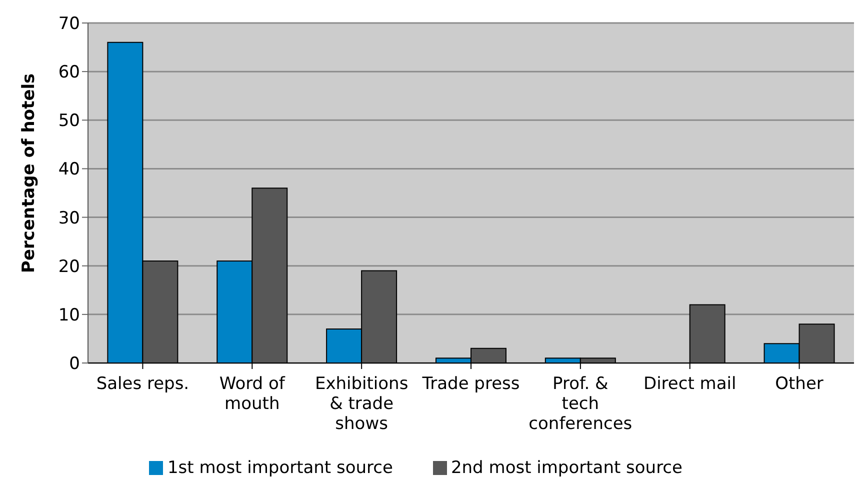 This screenshot has height=496, width=864. What do you see at coordinates (69, 121) in the screenshot?
I see `y-tick-label: 50` at bounding box center [69, 121].